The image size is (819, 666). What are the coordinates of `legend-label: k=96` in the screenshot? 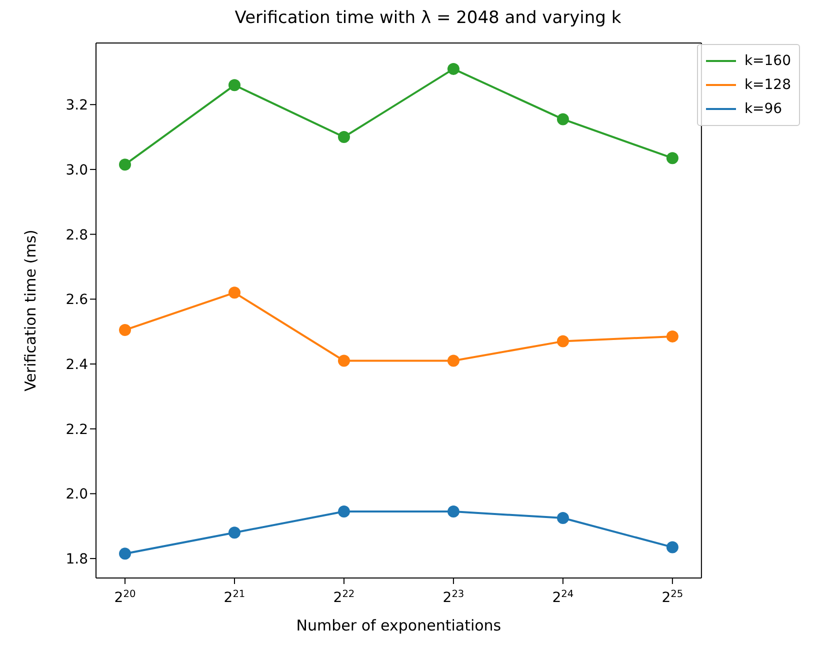 It's located at (763, 109).